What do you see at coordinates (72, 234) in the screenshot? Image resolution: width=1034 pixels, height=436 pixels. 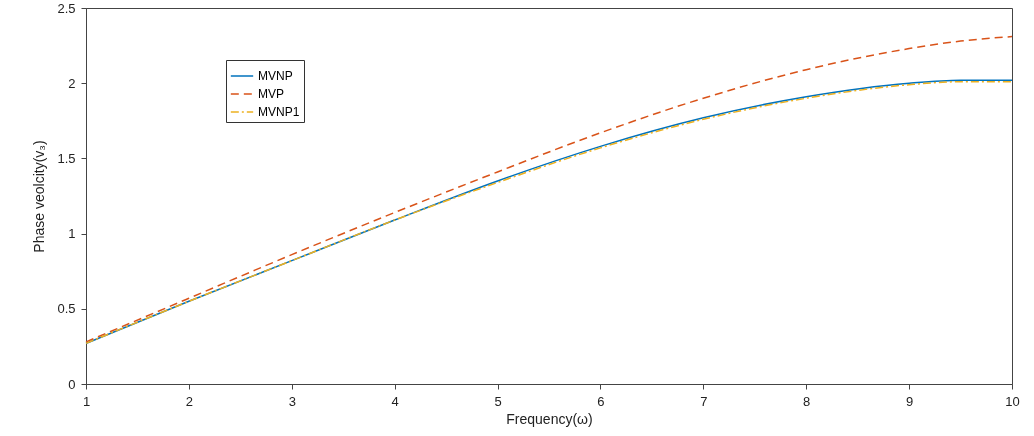 I see `y-tick-label: 1` at bounding box center [72, 234].